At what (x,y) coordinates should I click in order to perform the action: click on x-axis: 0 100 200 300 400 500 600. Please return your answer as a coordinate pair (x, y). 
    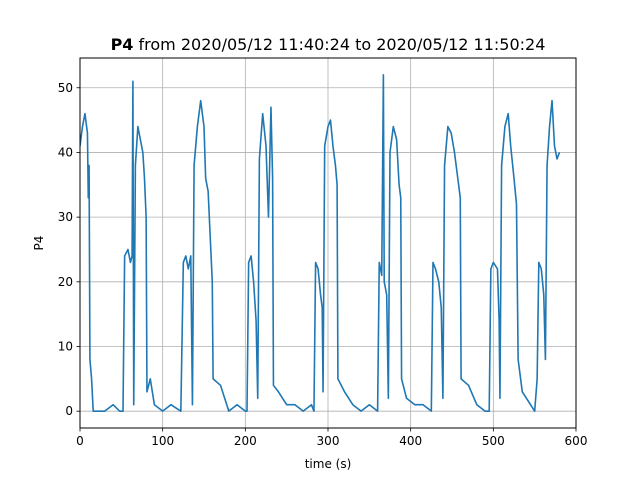
    Looking at the image, I should click on (331, 438).